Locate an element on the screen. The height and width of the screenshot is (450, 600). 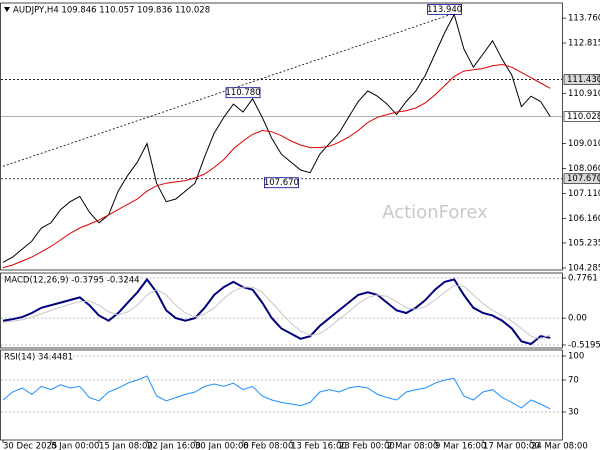
x-tick-label: 8 Jan 00:00 is located at coordinates (75, 446).